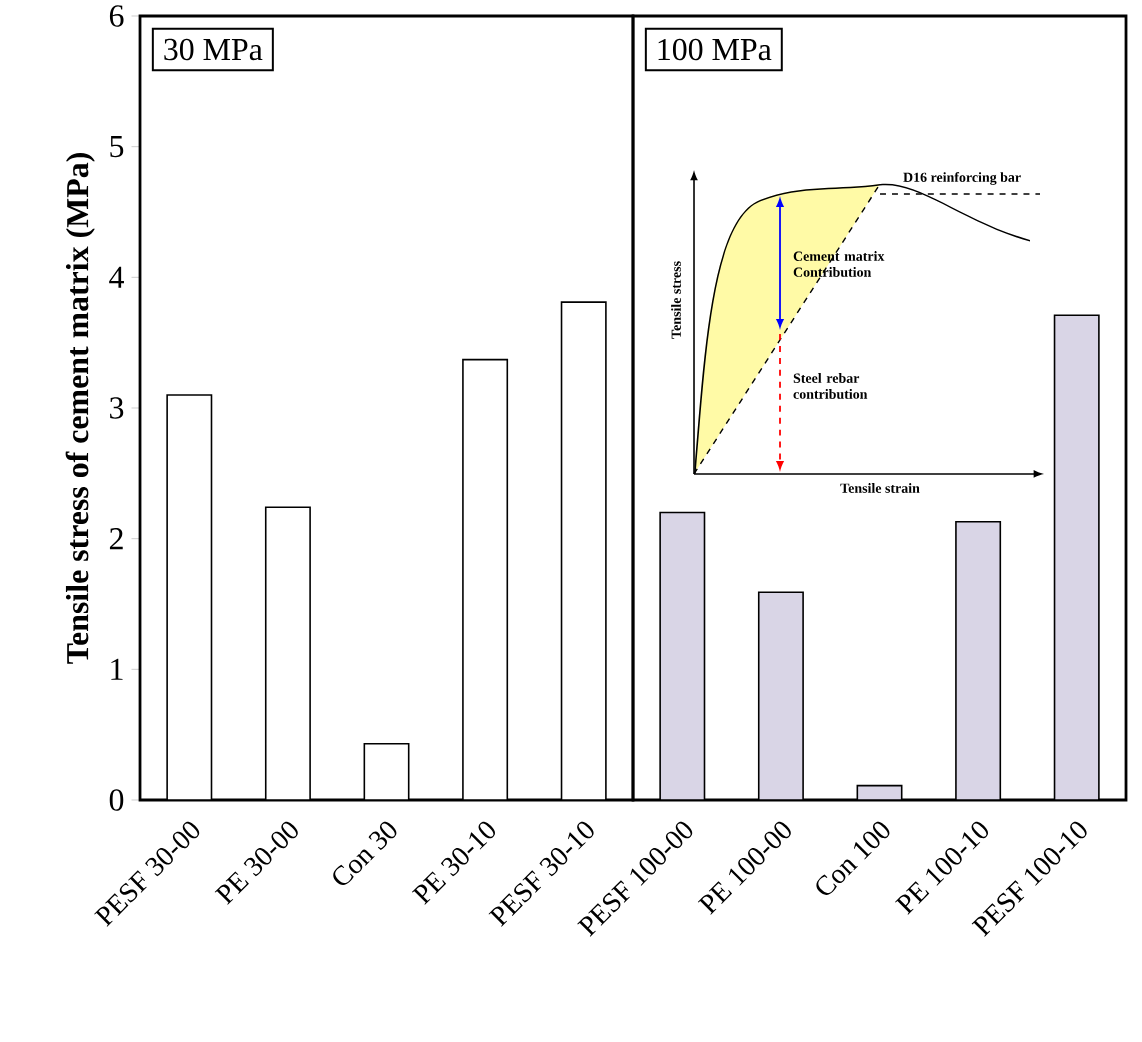 The height and width of the screenshot is (1042, 1142). What do you see at coordinates (116, 16) in the screenshot?
I see `y-tick-label: 6` at bounding box center [116, 16].